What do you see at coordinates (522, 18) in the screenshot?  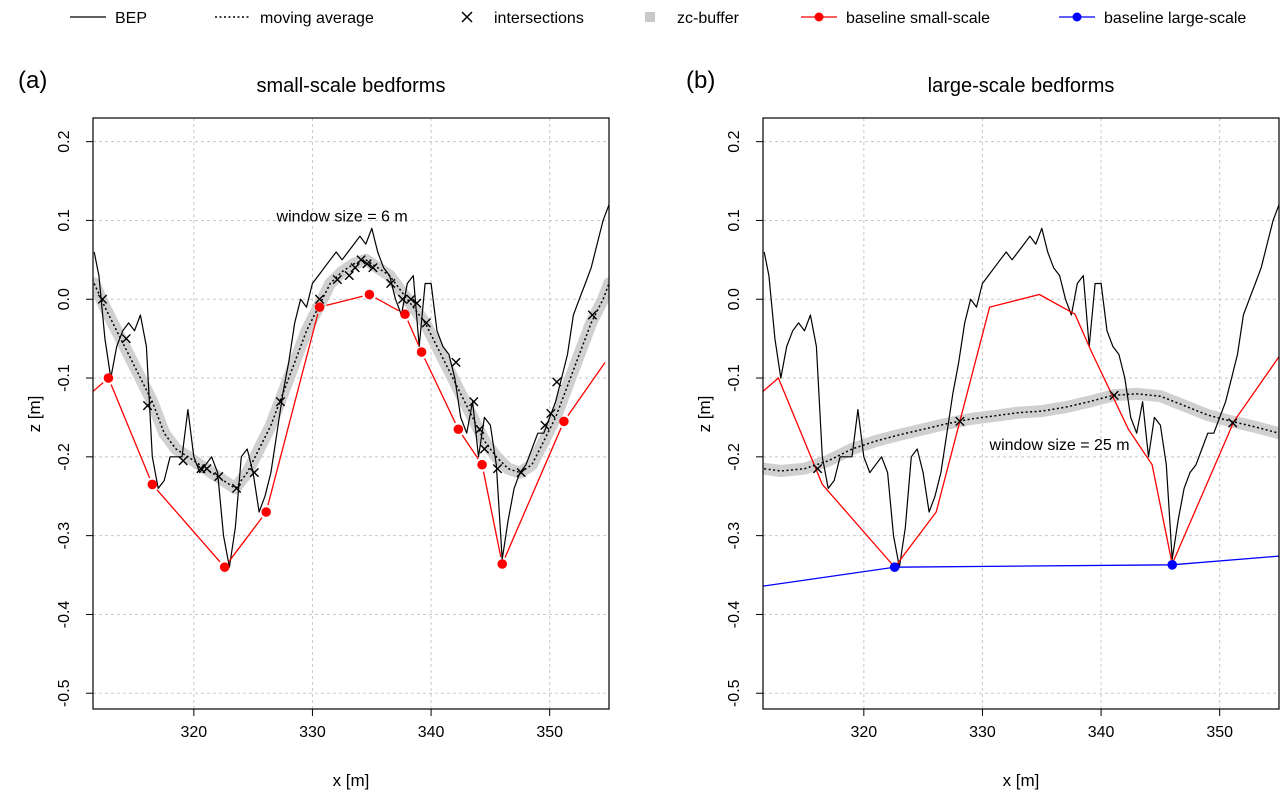 I see `legend-item-intersections: intersections` at bounding box center [522, 18].